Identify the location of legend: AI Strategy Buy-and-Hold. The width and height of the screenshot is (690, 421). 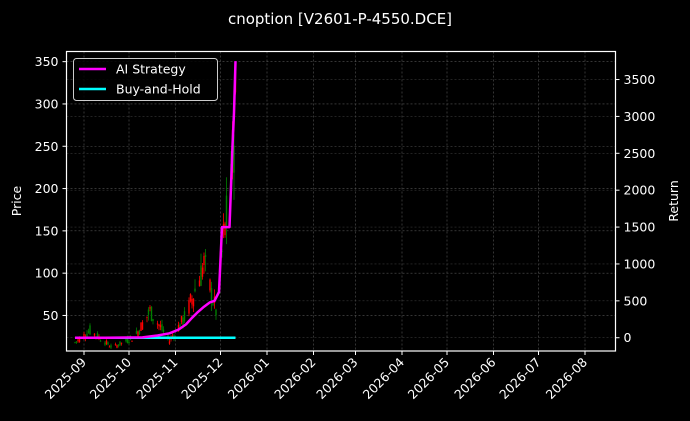
(145, 79).